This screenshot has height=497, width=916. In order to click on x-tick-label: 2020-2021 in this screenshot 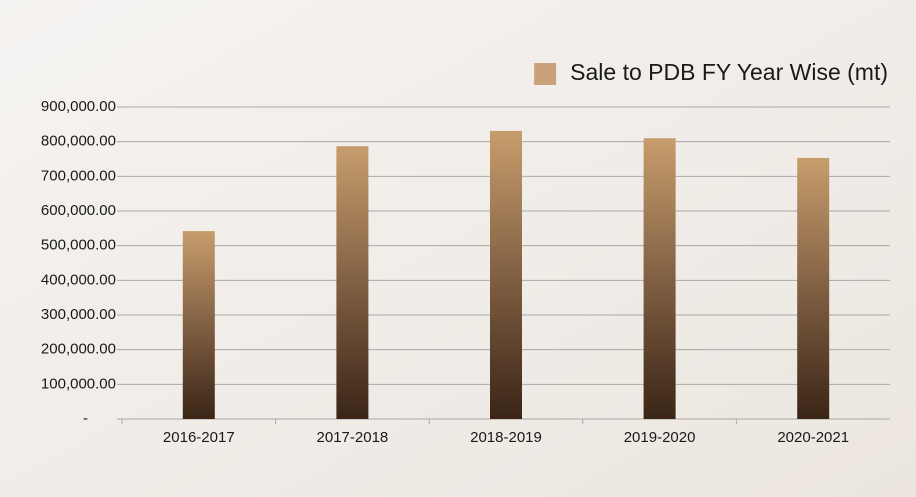, I will do `click(813, 437)`.